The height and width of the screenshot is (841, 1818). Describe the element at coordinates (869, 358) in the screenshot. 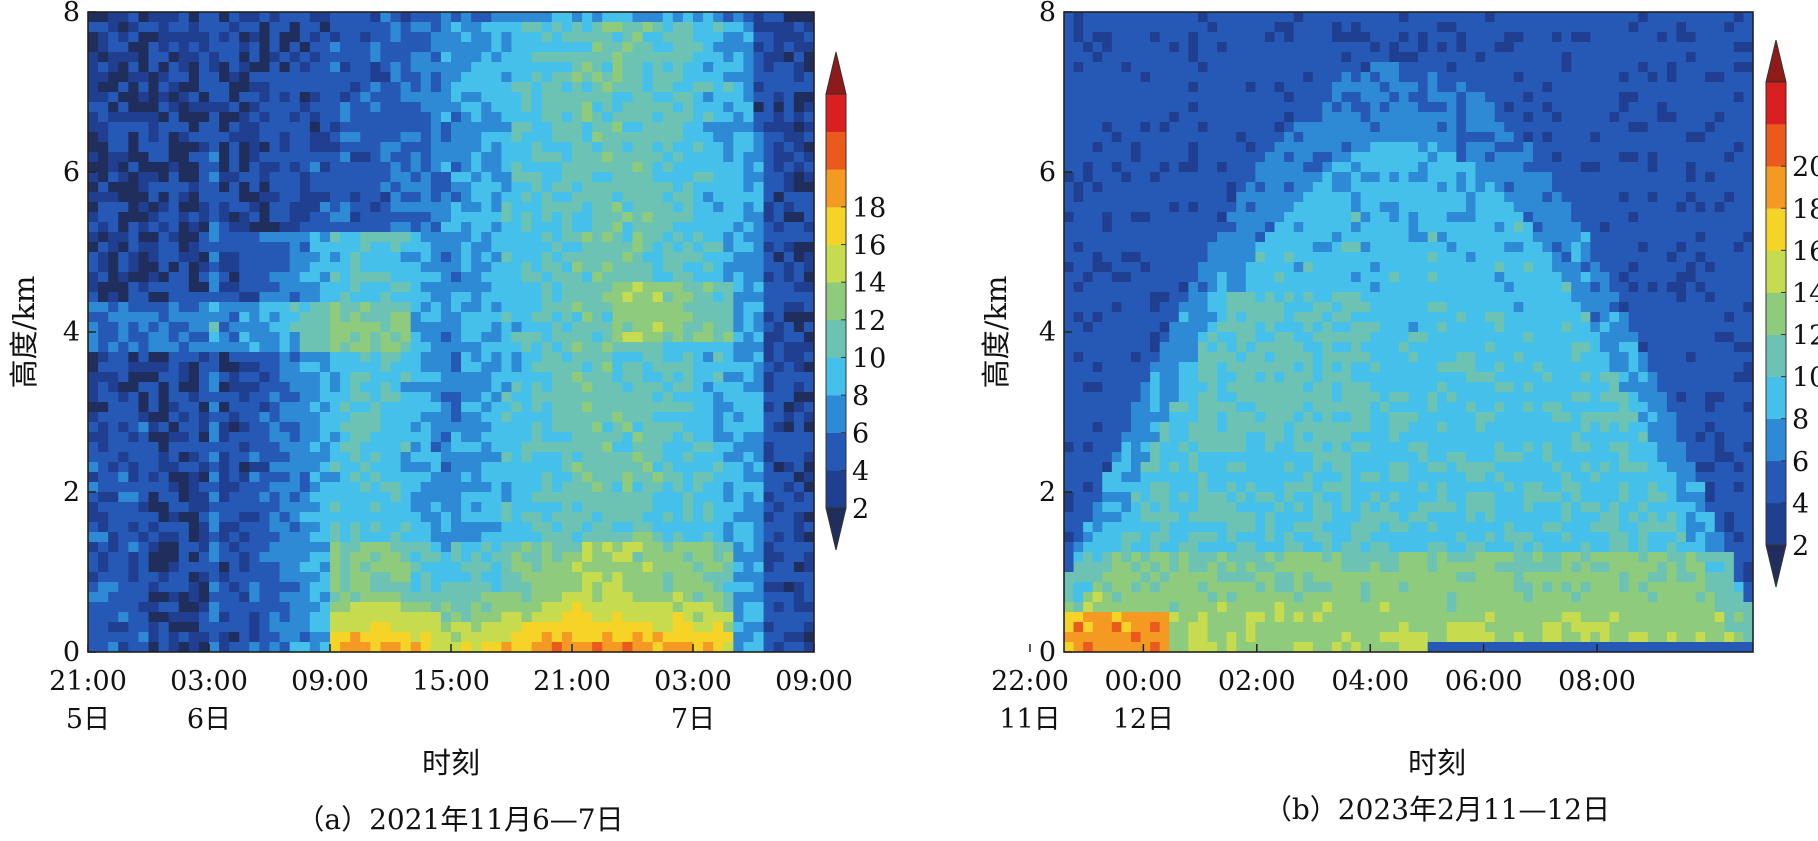

I see `colorbar-label: 10` at that location.